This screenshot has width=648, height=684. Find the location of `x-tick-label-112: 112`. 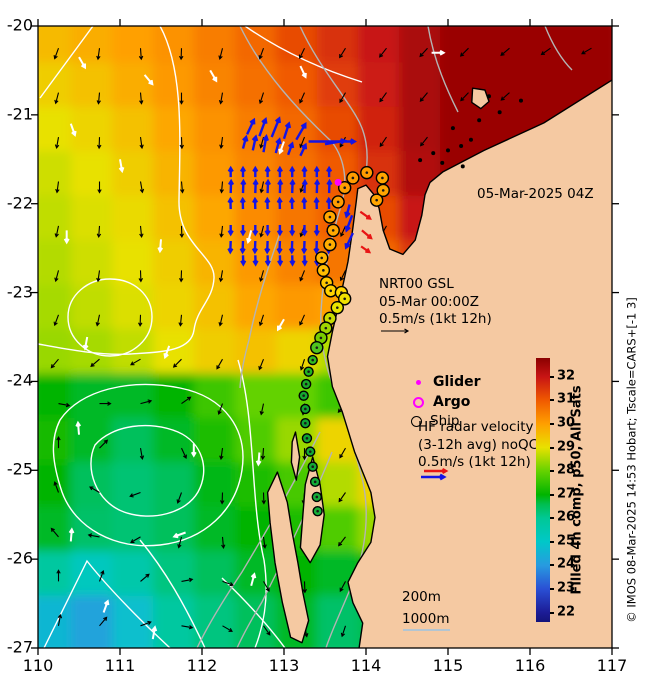

x-tick-label-112: 112 is located at coordinates (202, 665).